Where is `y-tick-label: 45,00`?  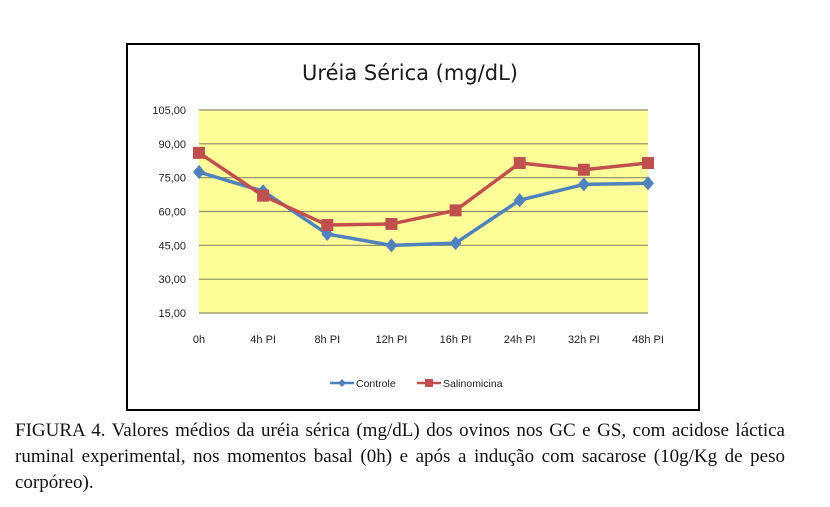 y-tick-label: 45,00 is located at coordinates (172, 246).